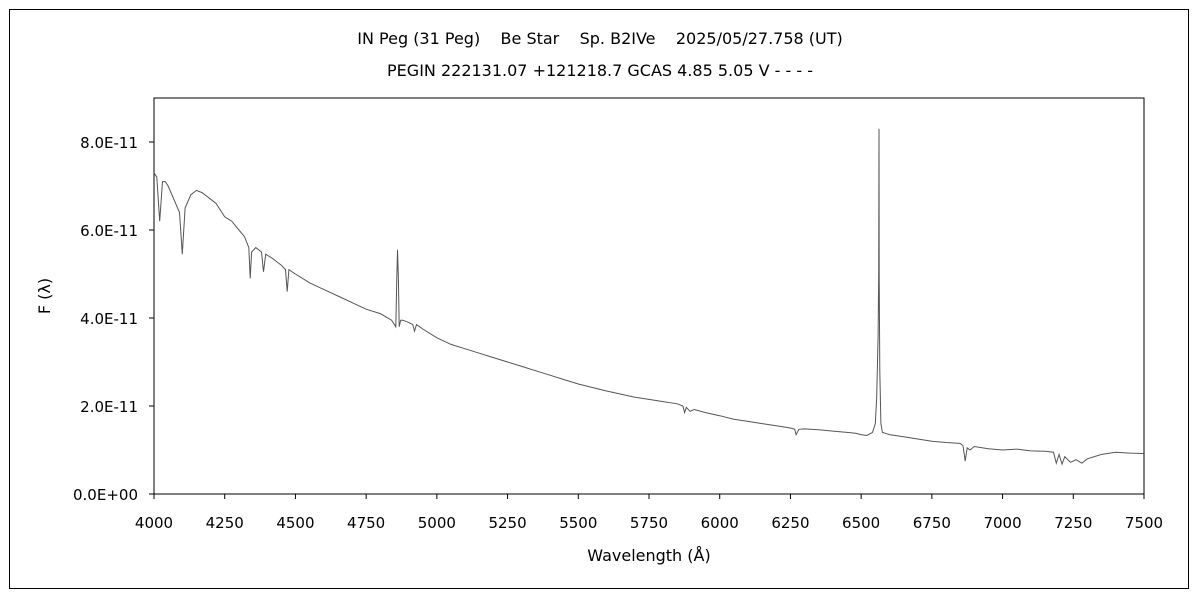  I want to click on x-axis-label: Wavelength (Å), so click(648, 555).